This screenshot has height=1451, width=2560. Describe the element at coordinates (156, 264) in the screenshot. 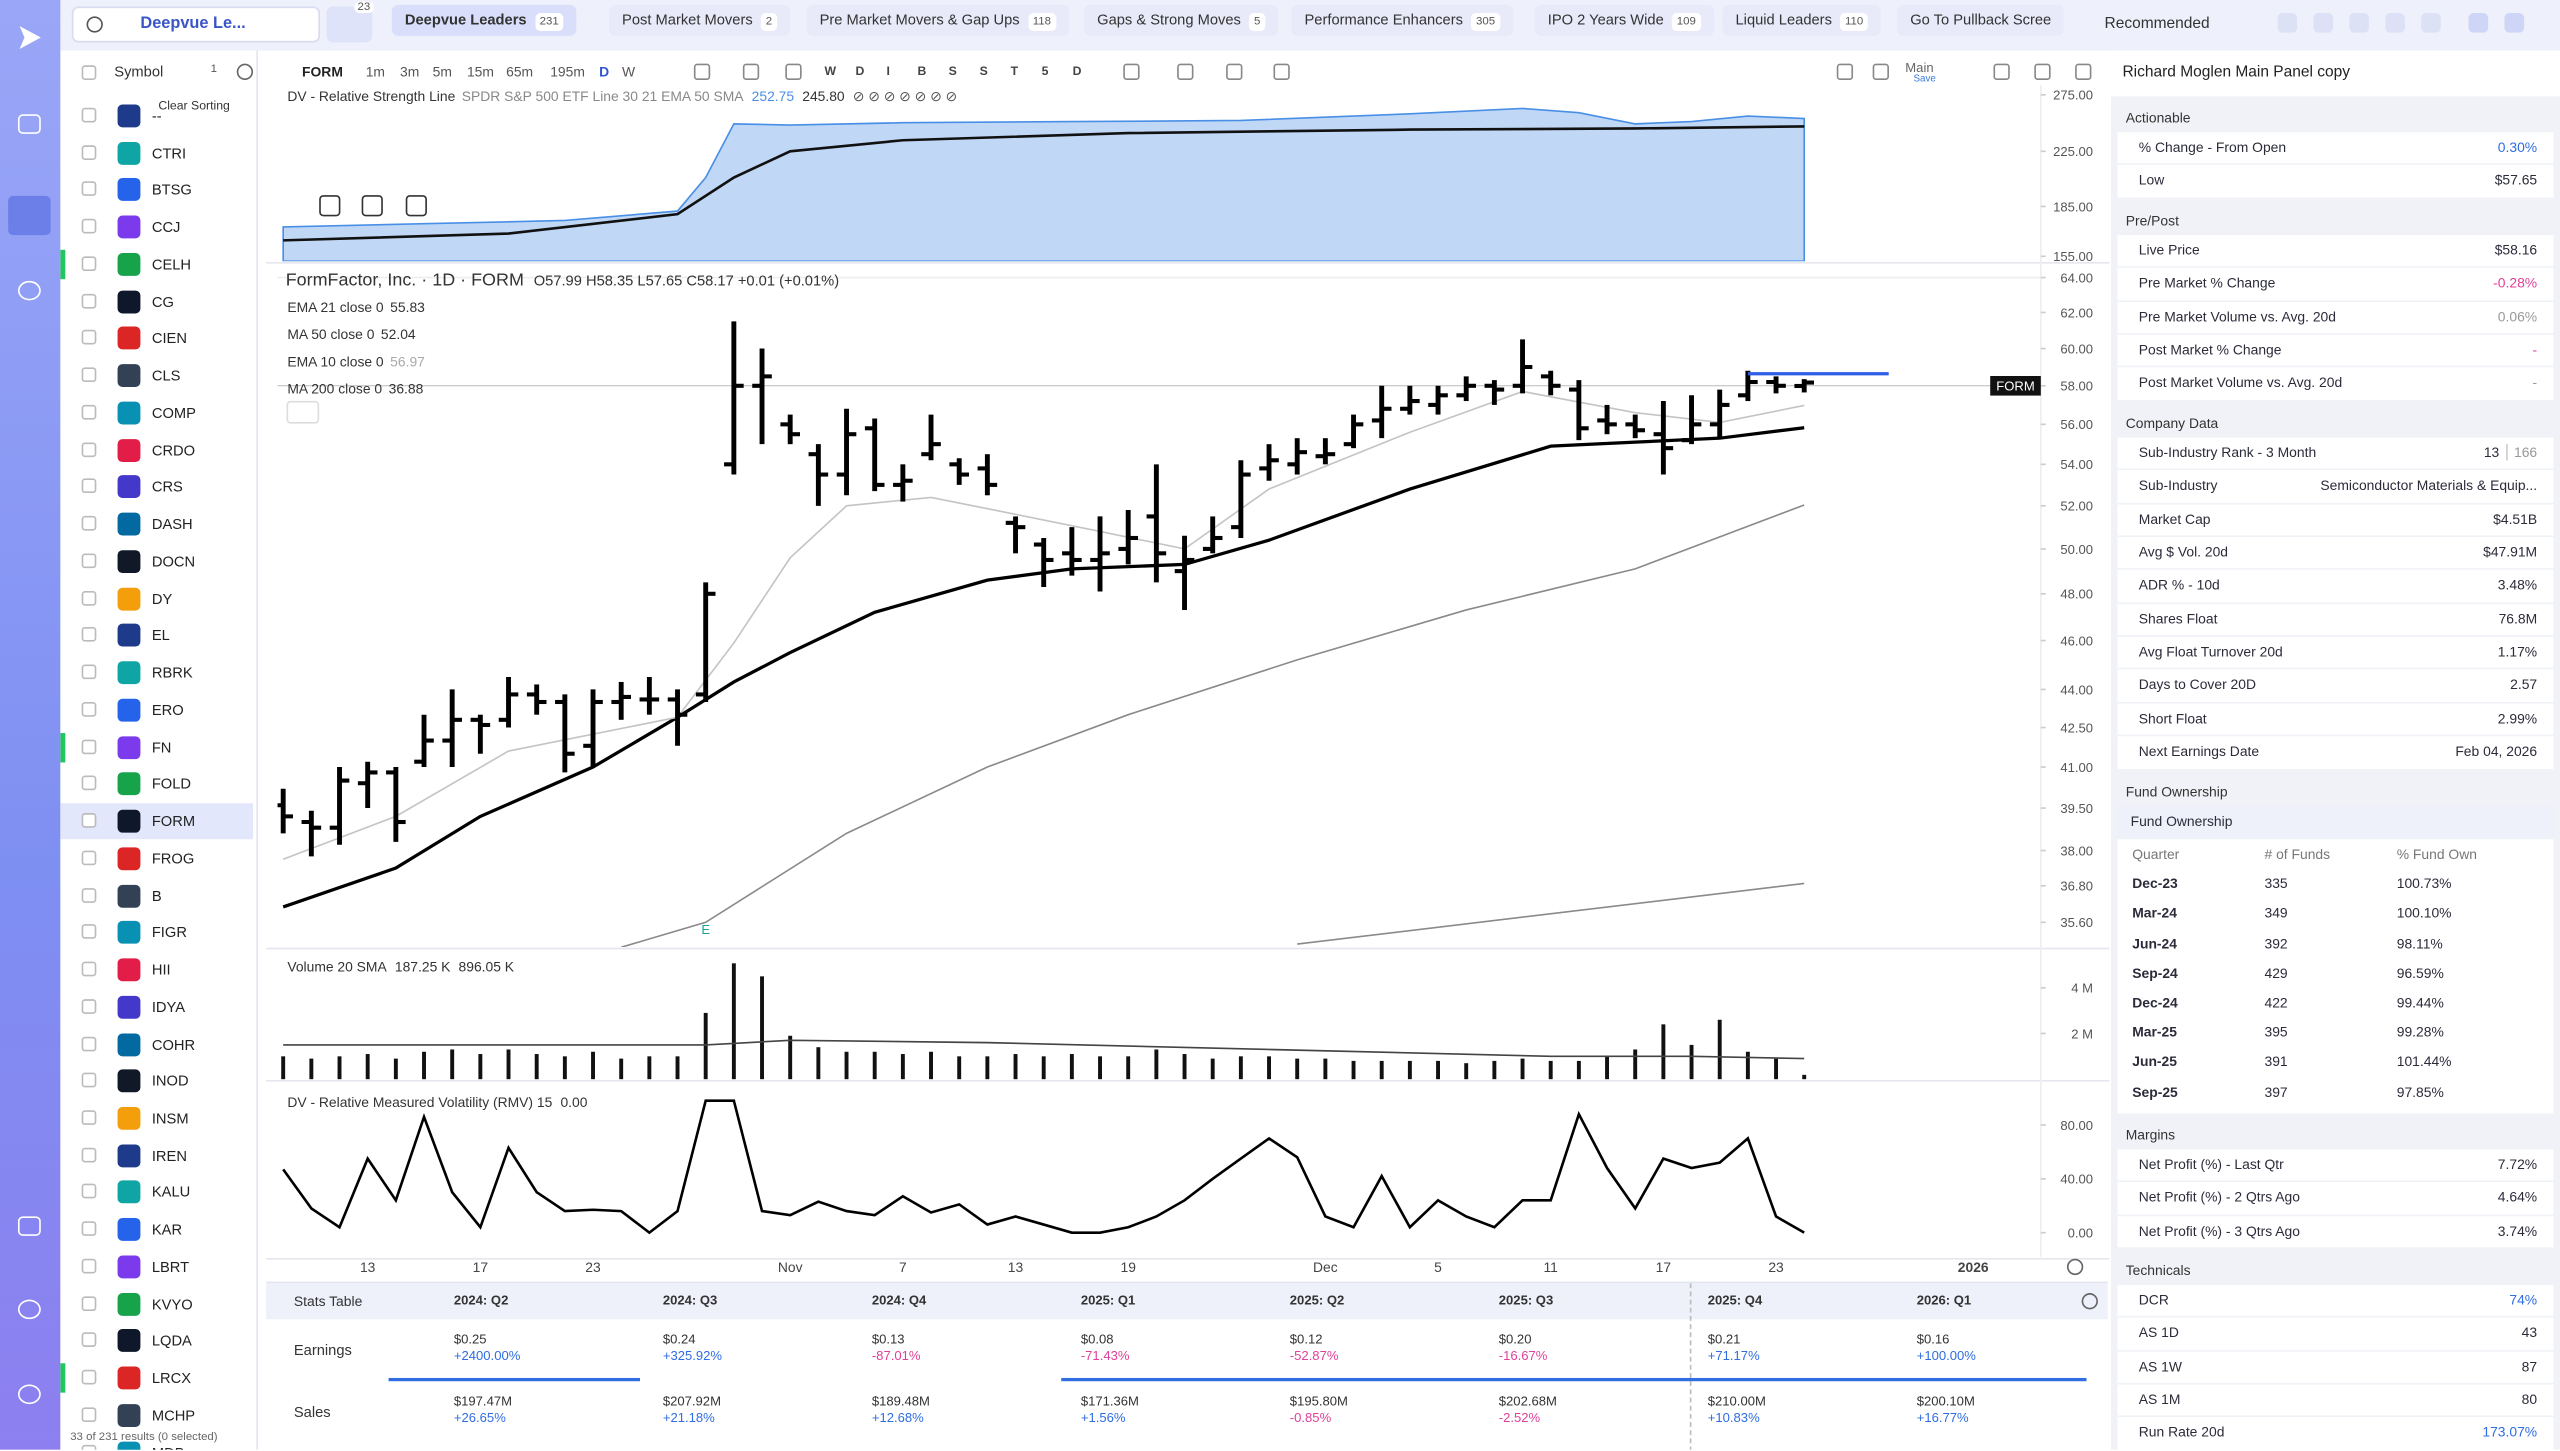

I see `watchlist-row: CELH` at that location.